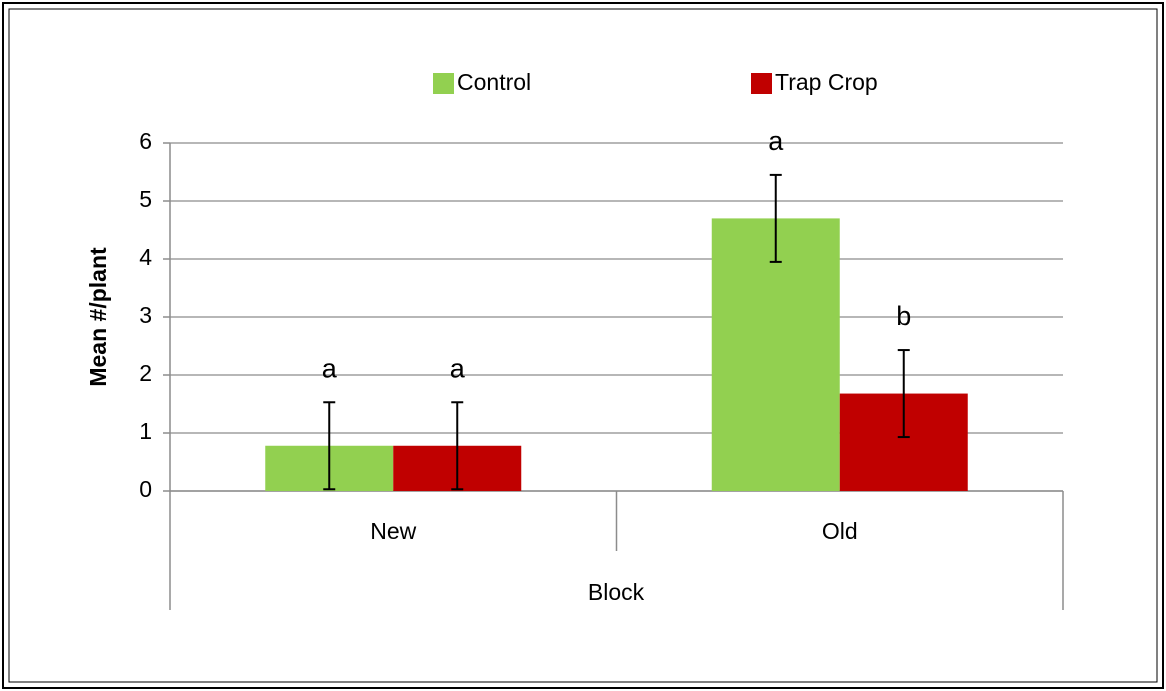  I want to click on bar, so click(775, 354).